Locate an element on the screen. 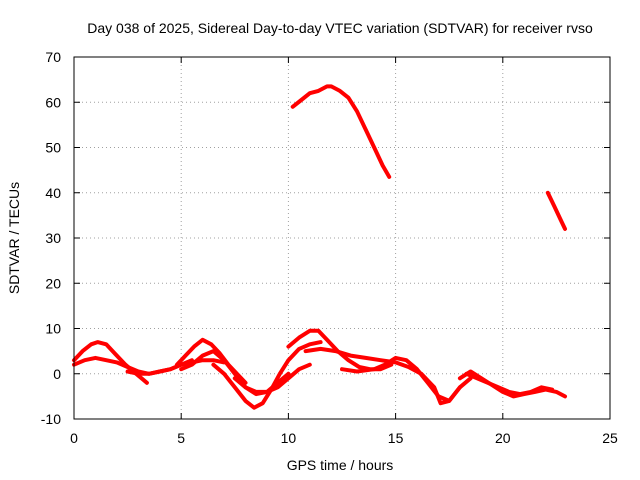 This screenshot has height=480, width=640. series-line-trace-m is located at coordinates (341, 131).